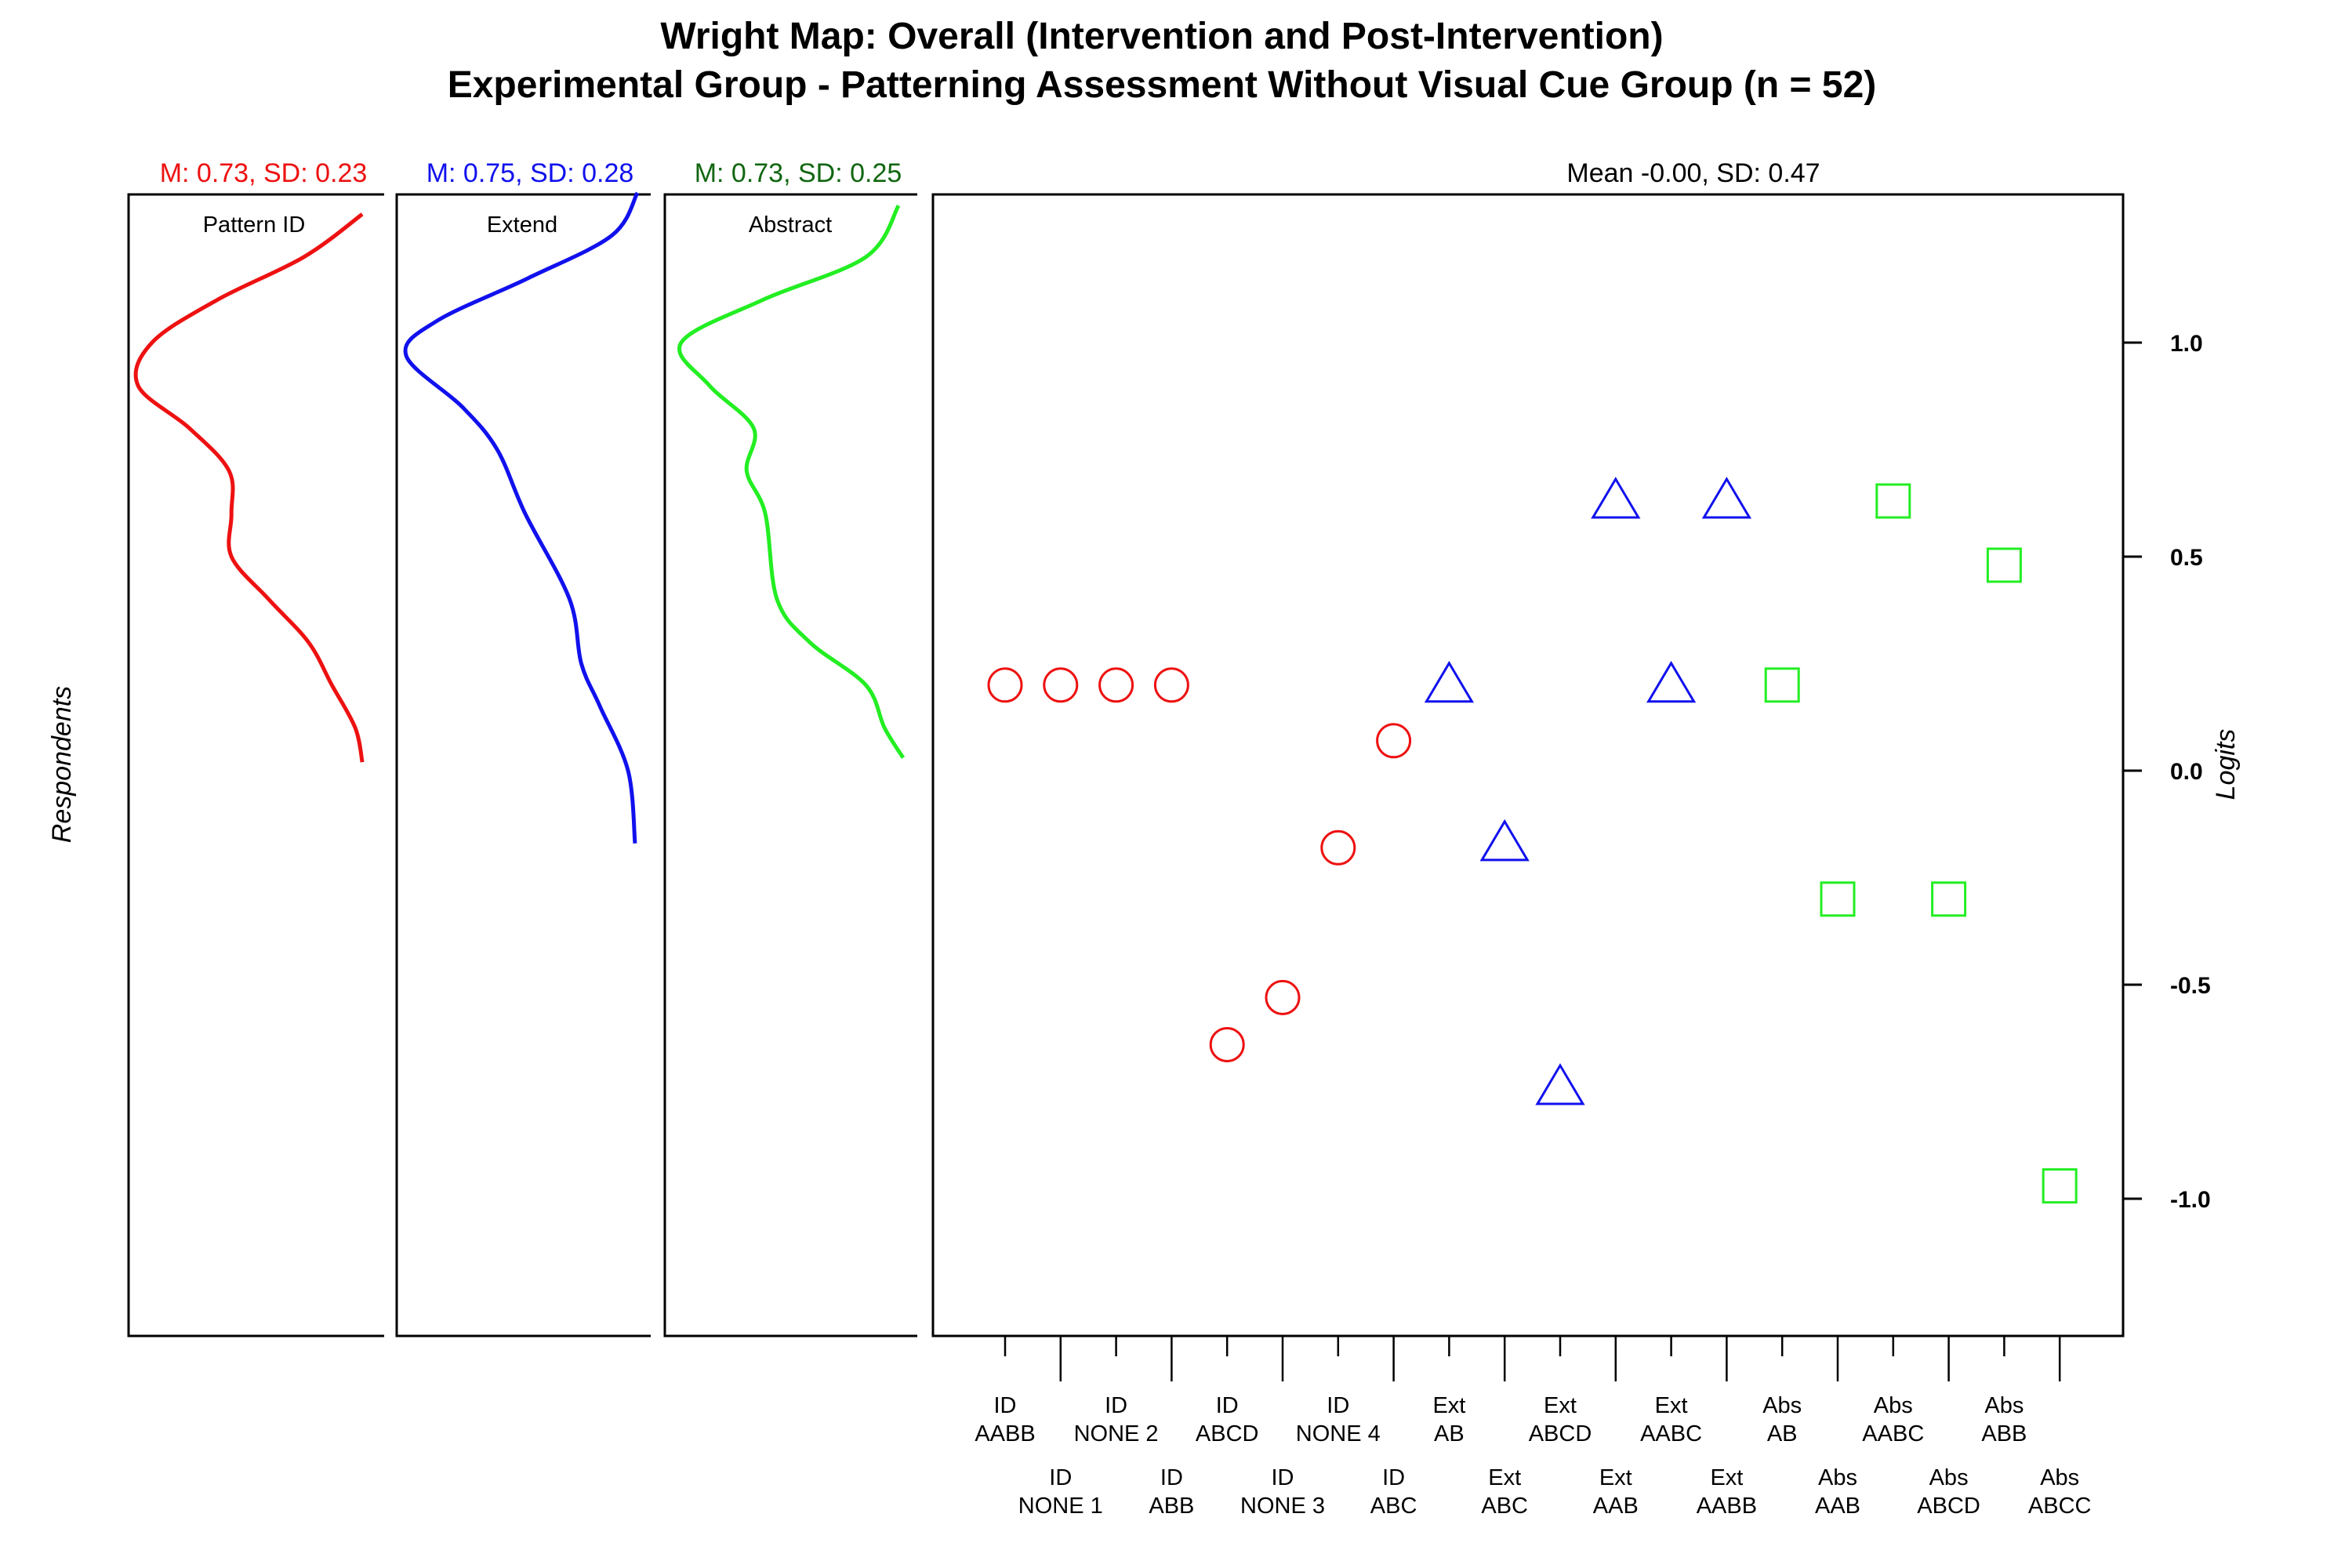  I want to click on density-curves, so click(519, 517).